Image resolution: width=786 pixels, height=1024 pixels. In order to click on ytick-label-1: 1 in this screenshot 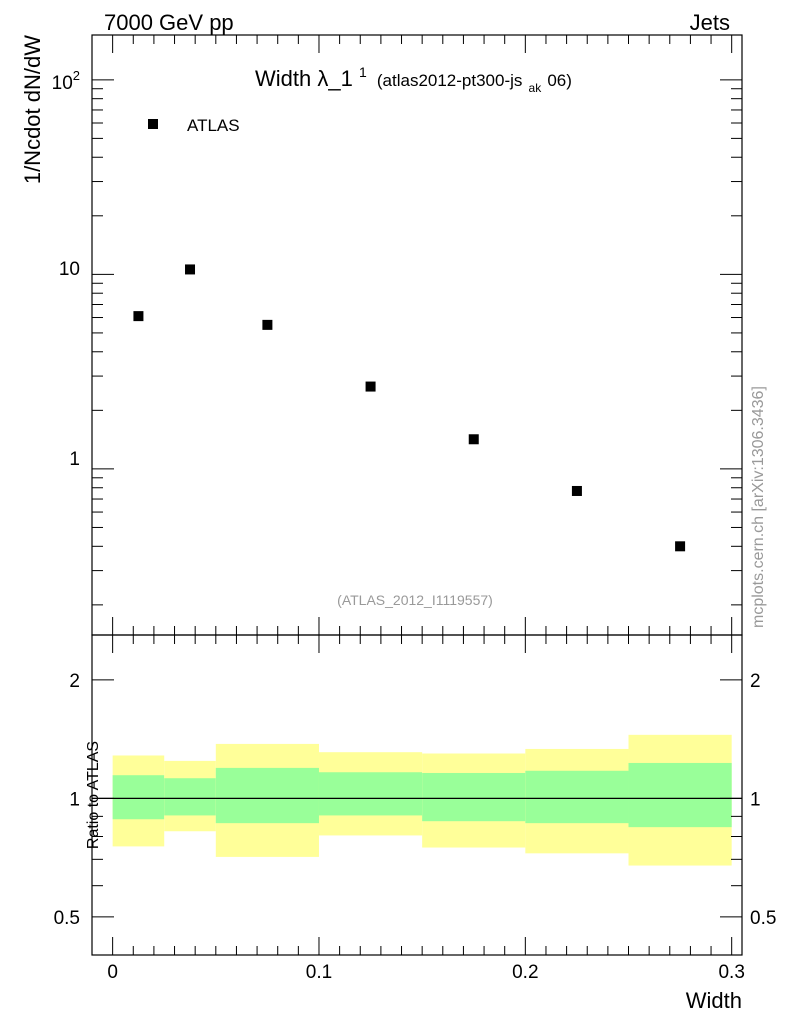, I will do `click(74, 459)`.